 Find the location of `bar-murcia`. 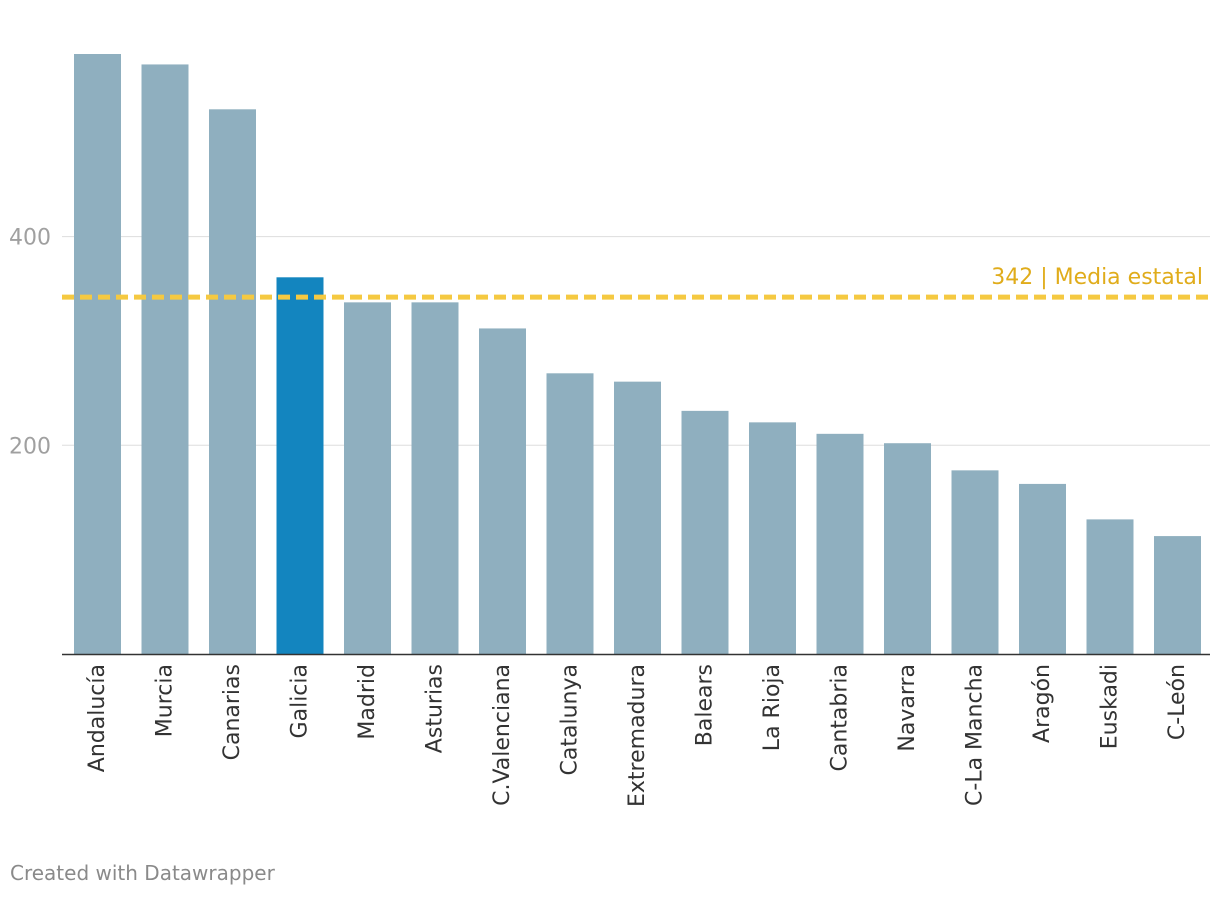

bar-murcia is located at coordinates (165, 359).